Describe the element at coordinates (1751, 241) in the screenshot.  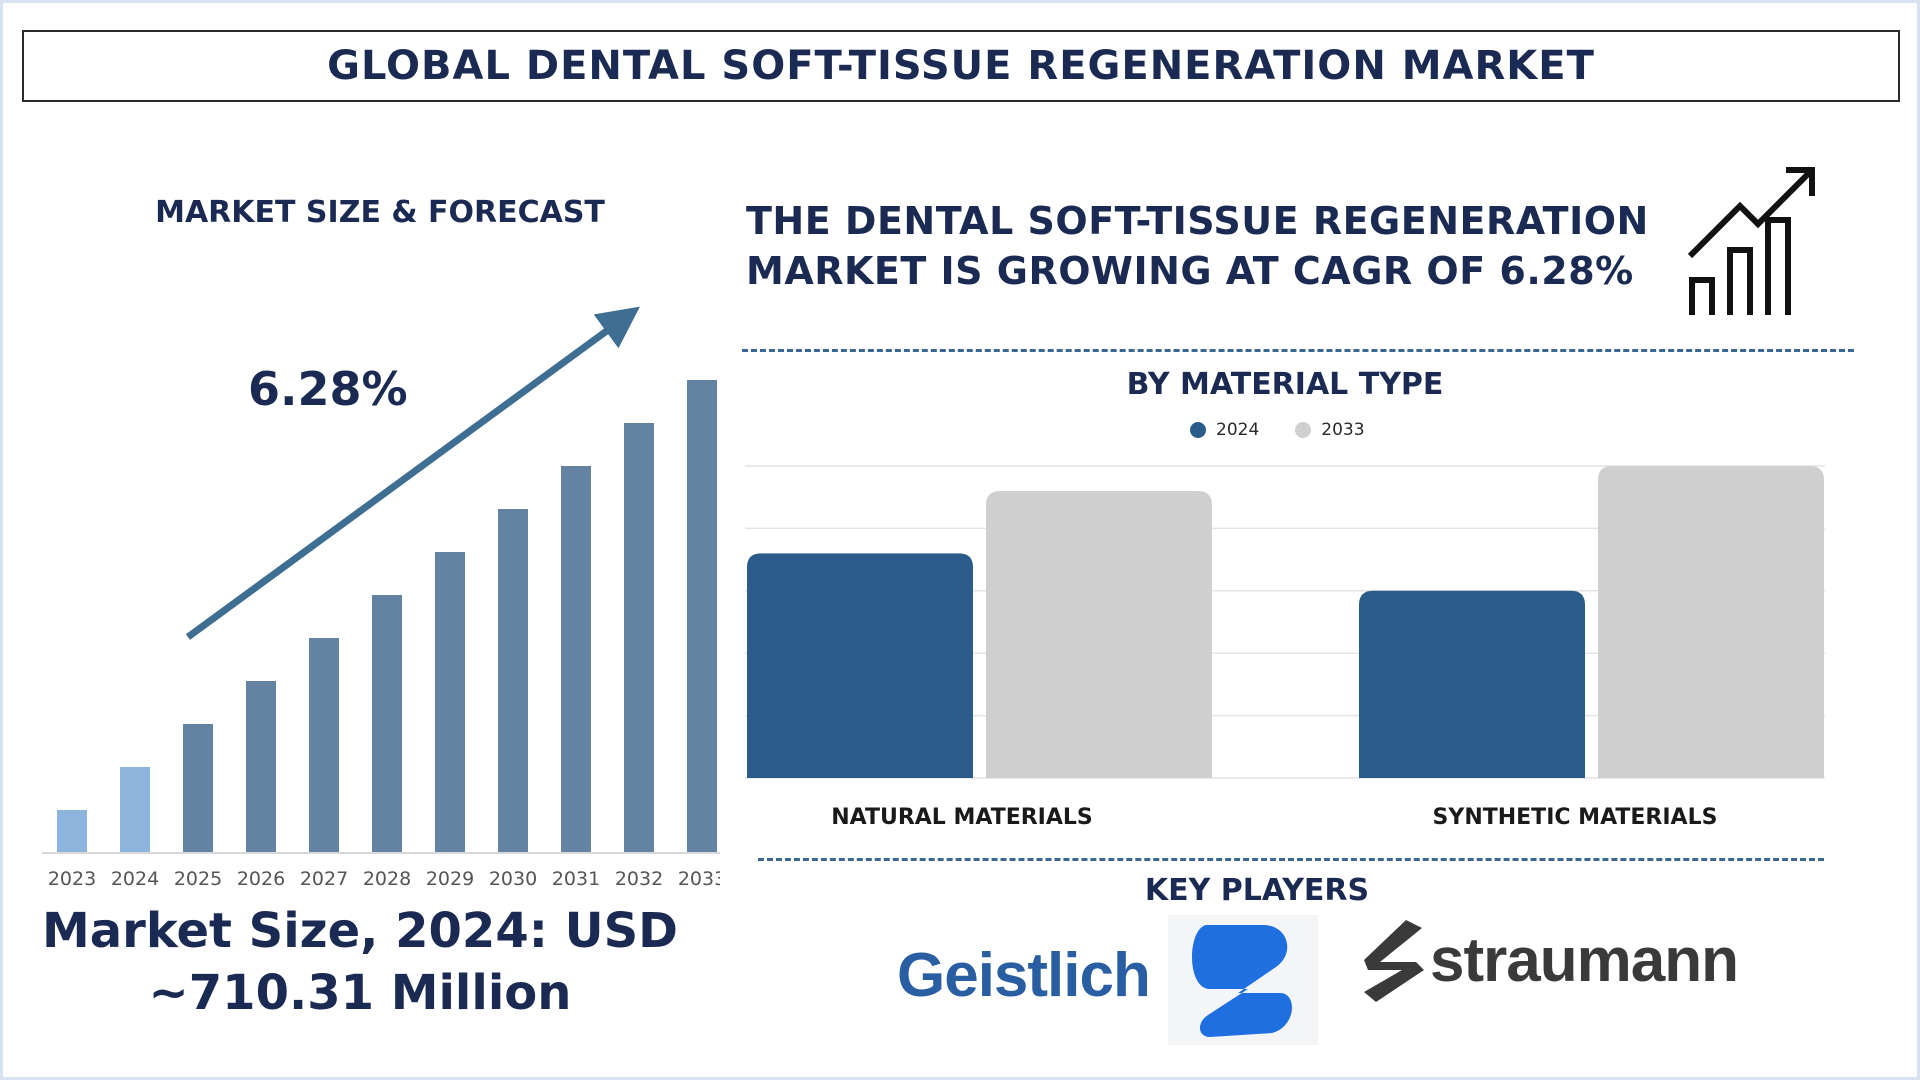
I see `growth-chart-icon` at that location.